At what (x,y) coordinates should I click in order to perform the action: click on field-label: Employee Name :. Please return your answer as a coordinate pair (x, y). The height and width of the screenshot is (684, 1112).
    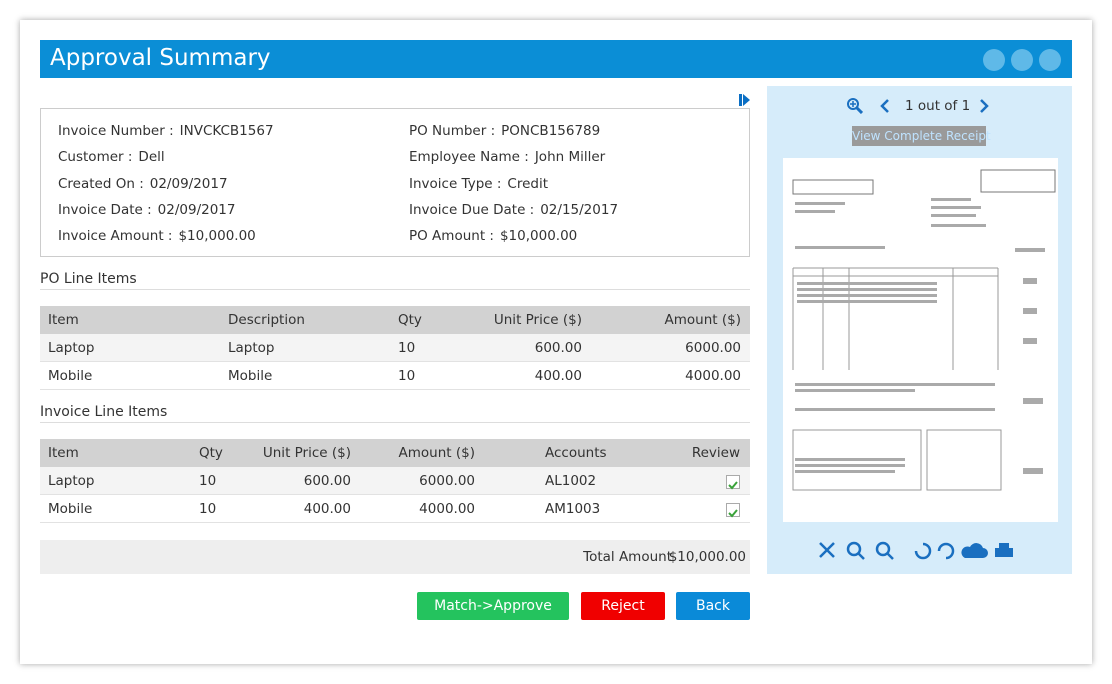
    Looking at the image, I should click on (469, 157).